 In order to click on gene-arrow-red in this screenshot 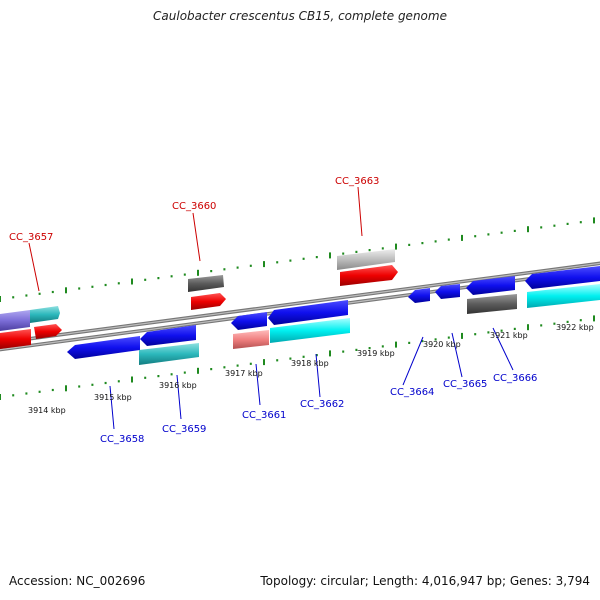, I will do `click(15, 339)`.